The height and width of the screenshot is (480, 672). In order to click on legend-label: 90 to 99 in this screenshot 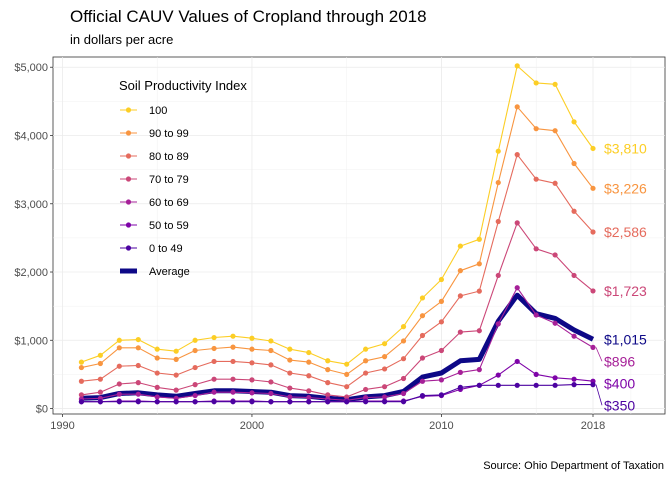, I will do `click(169, 134)`.